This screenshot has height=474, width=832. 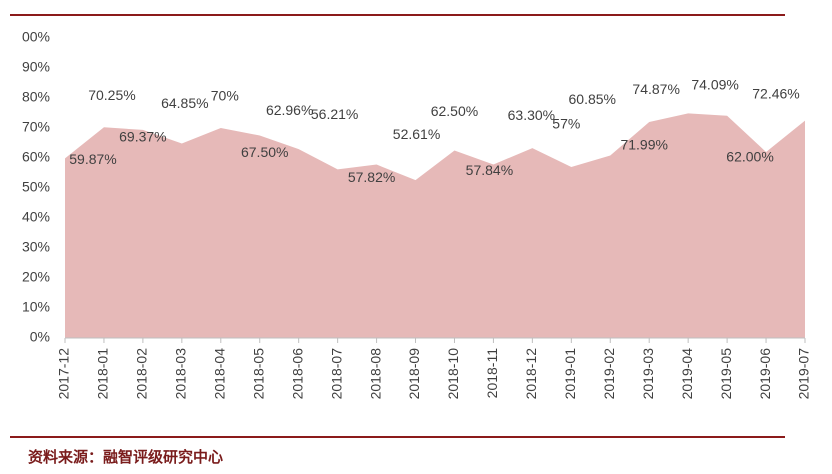 I want to click on y-tick-label: 30%, so click(x=36, y=247).